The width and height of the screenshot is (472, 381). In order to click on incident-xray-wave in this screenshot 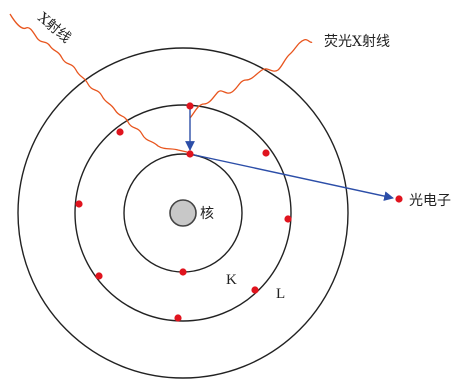, I will do `click(98, 83)`.